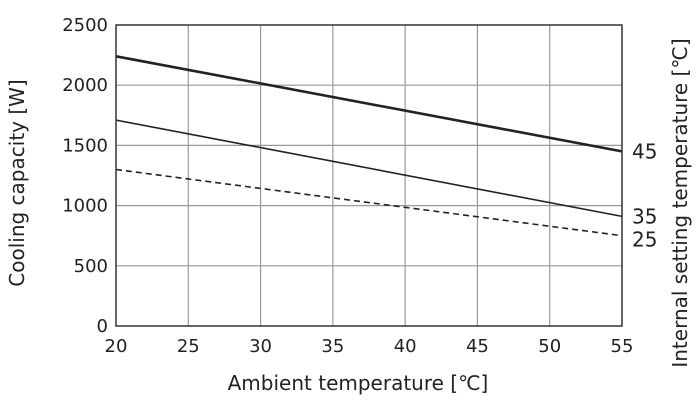 This screenshot has width=700, height=404. Describe the element at coordinates (188, 346) in the screenshot. I see `x-tick-label: 25` at that location.